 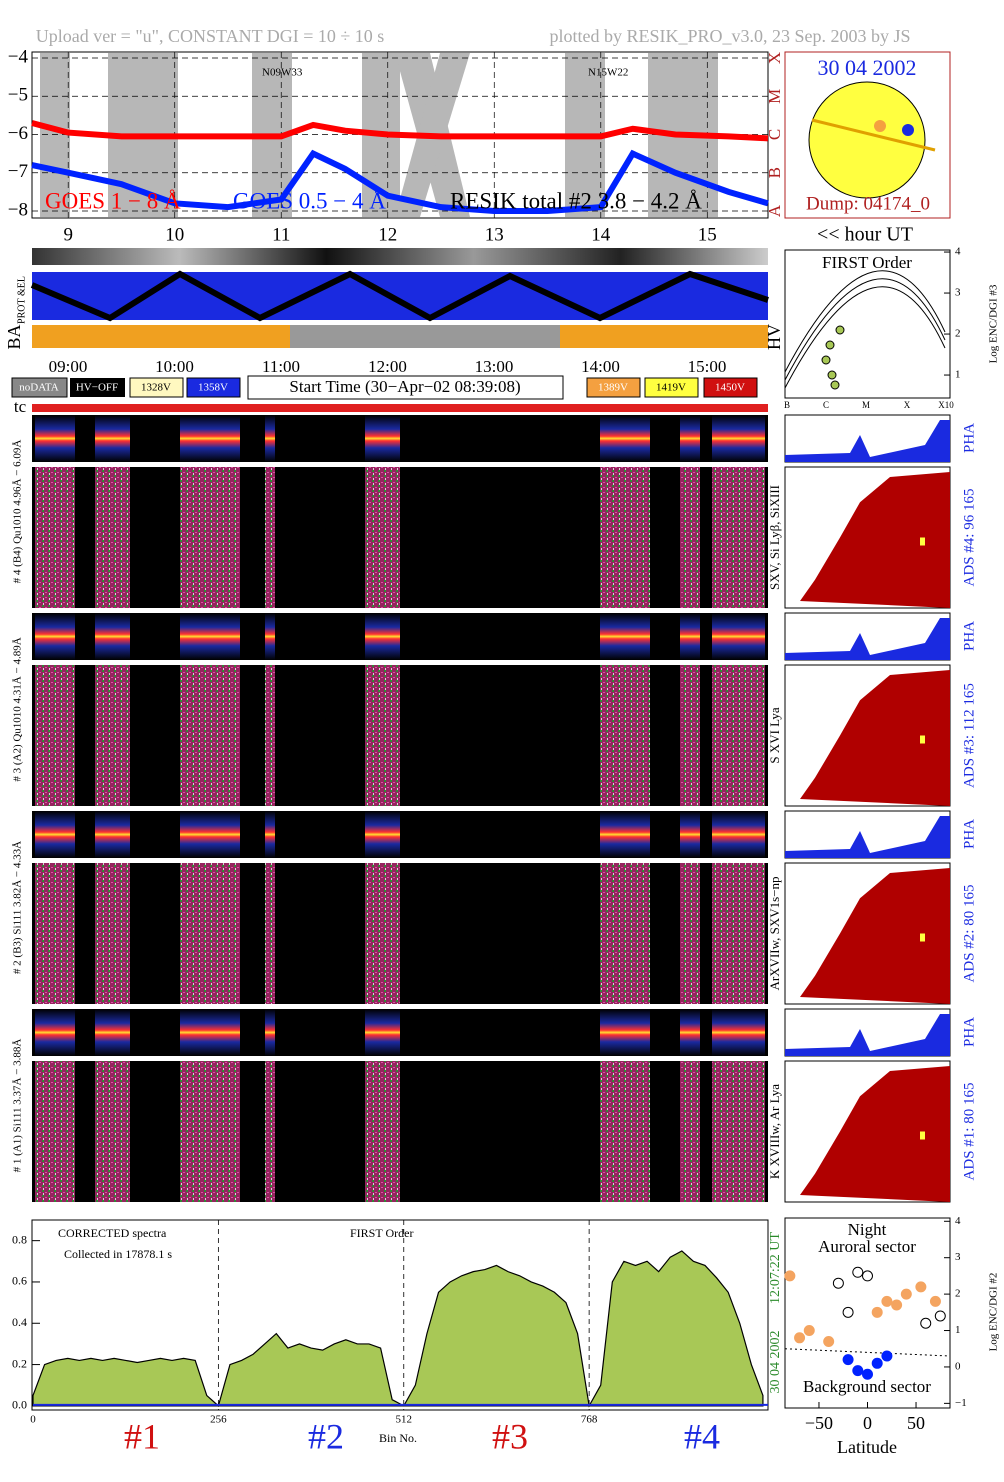 I want to click on panel-frame, so click(x=867, y=324).